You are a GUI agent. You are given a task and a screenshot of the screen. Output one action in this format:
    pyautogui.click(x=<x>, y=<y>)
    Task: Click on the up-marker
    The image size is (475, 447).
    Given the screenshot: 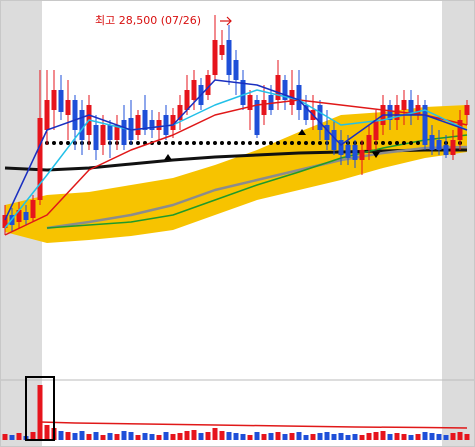 What is the action you would take?
    pyautogui.click(x=302, y=132)
    